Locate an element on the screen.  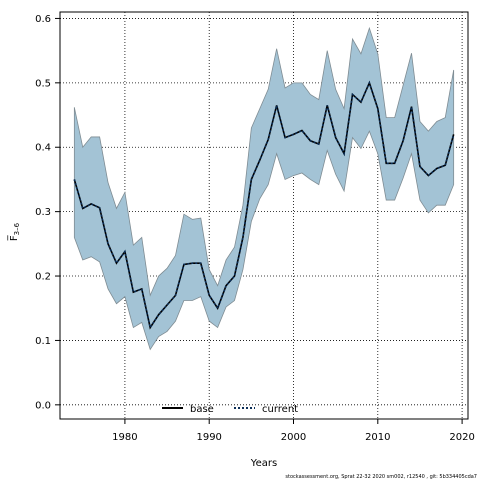
y-tick-label: 0.0 is located at coordinates (43, 405).